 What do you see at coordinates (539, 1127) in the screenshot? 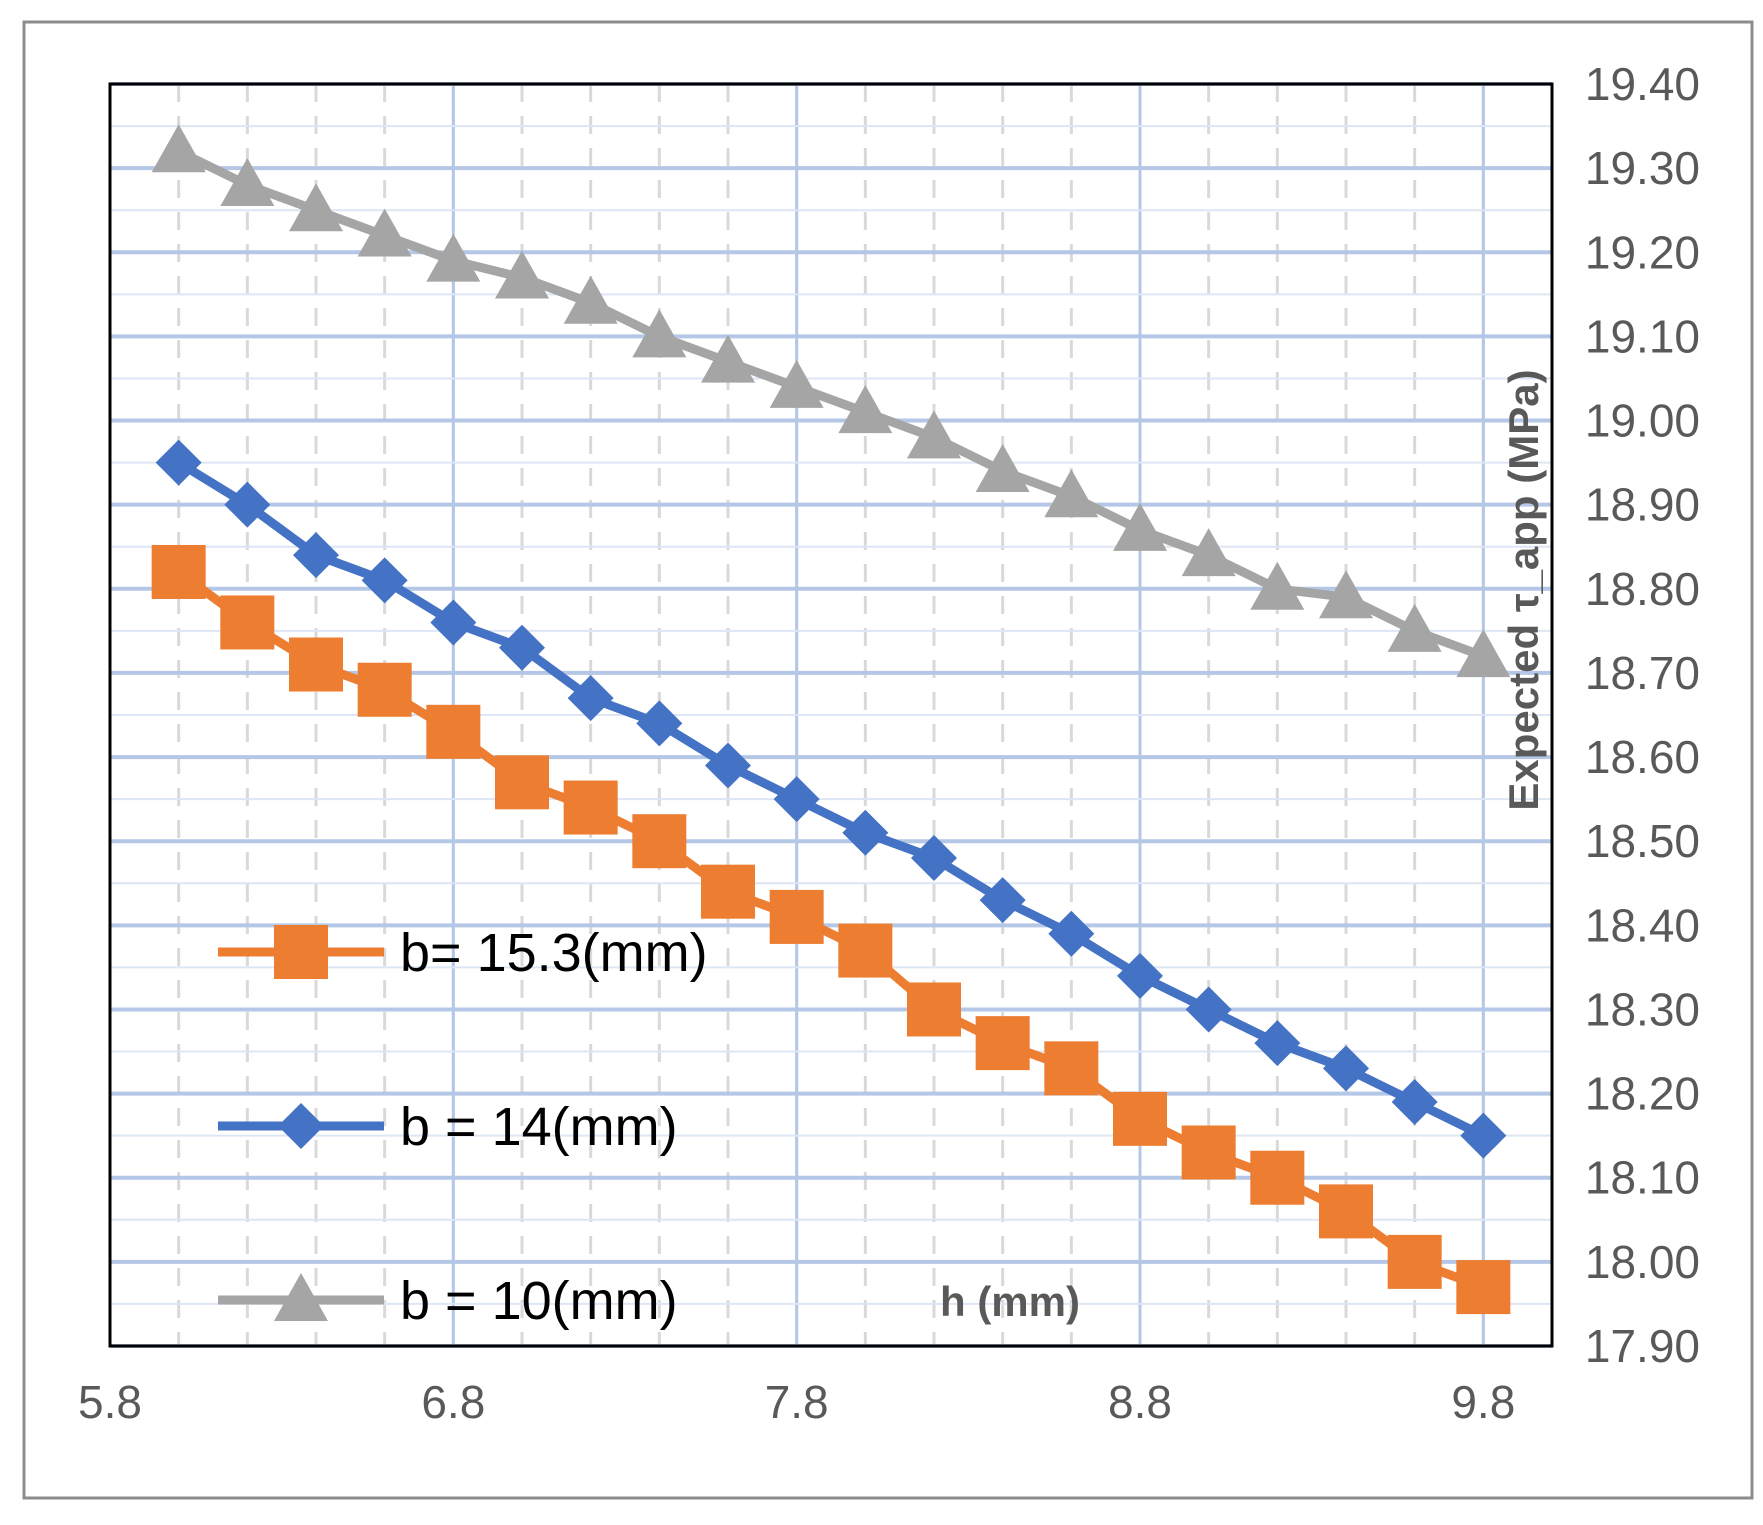
I see `legend-label: b = 14(mm)` at bounding box center [539, 1127].